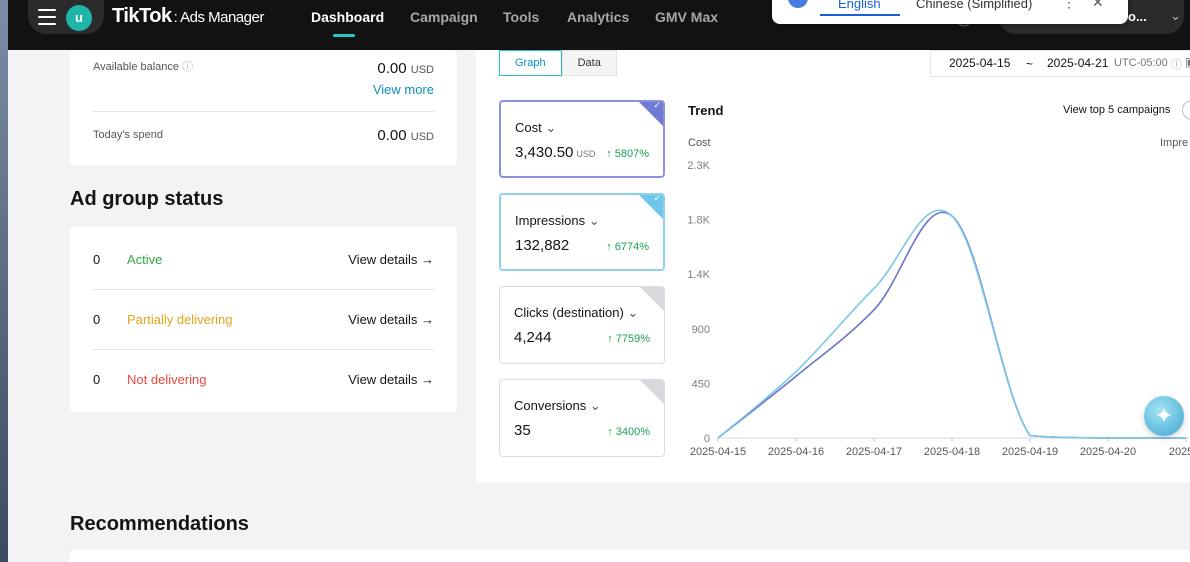 The height and width of the screenshot is (562, 1190). What do you see at coordinates (1030, 452) in the screenshot?
I see `x-tick-label: 2025-04-19` at bounding box center [1030, 452].